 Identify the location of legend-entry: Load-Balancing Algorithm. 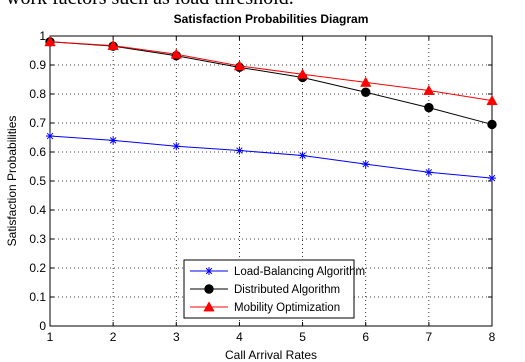
(277, 272).